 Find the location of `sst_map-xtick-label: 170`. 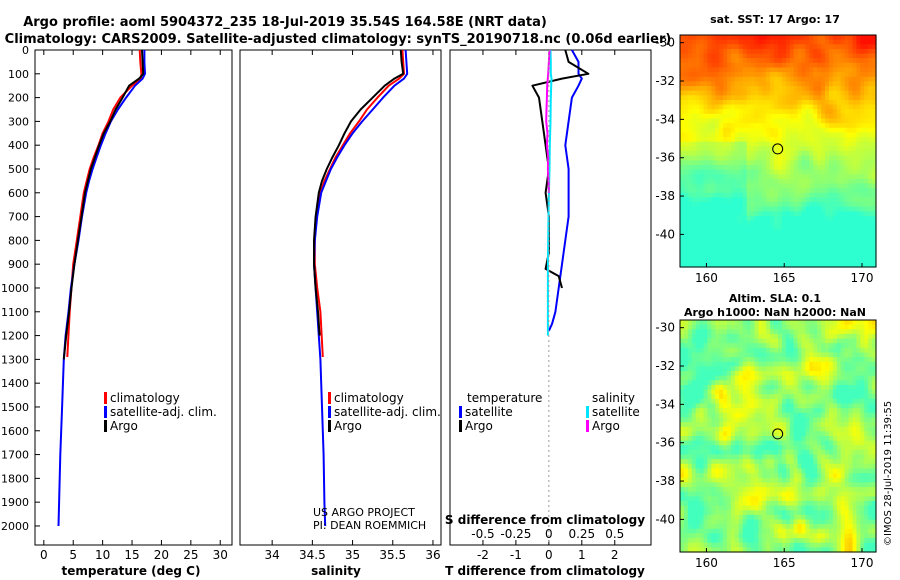

sst_map-xtick-label: 170 is located at coordinates (862, 278).